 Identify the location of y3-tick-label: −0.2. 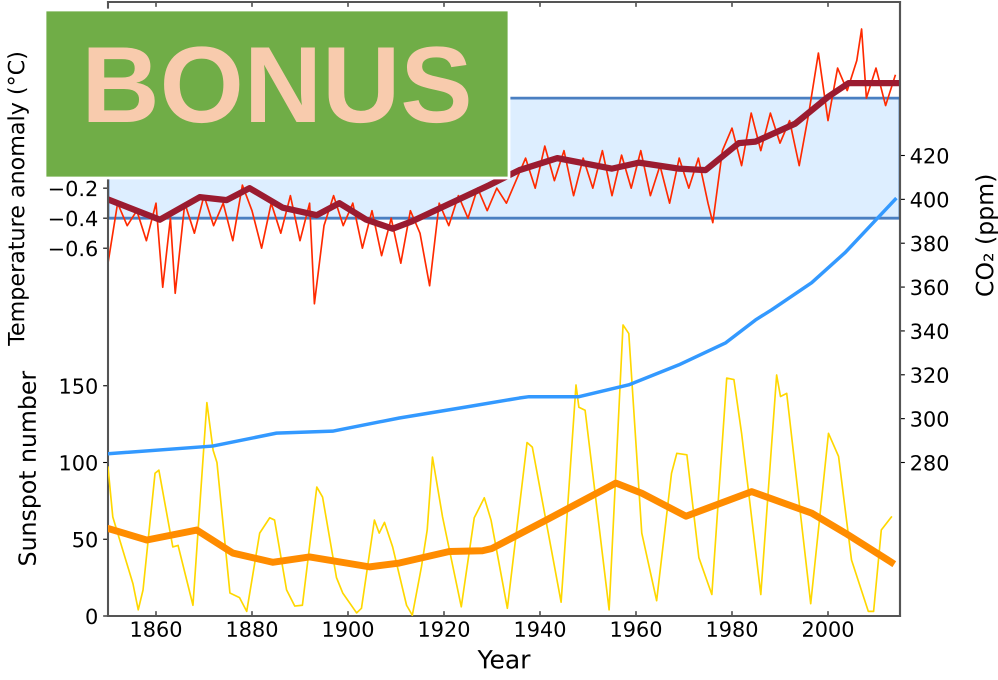
(73, 188).